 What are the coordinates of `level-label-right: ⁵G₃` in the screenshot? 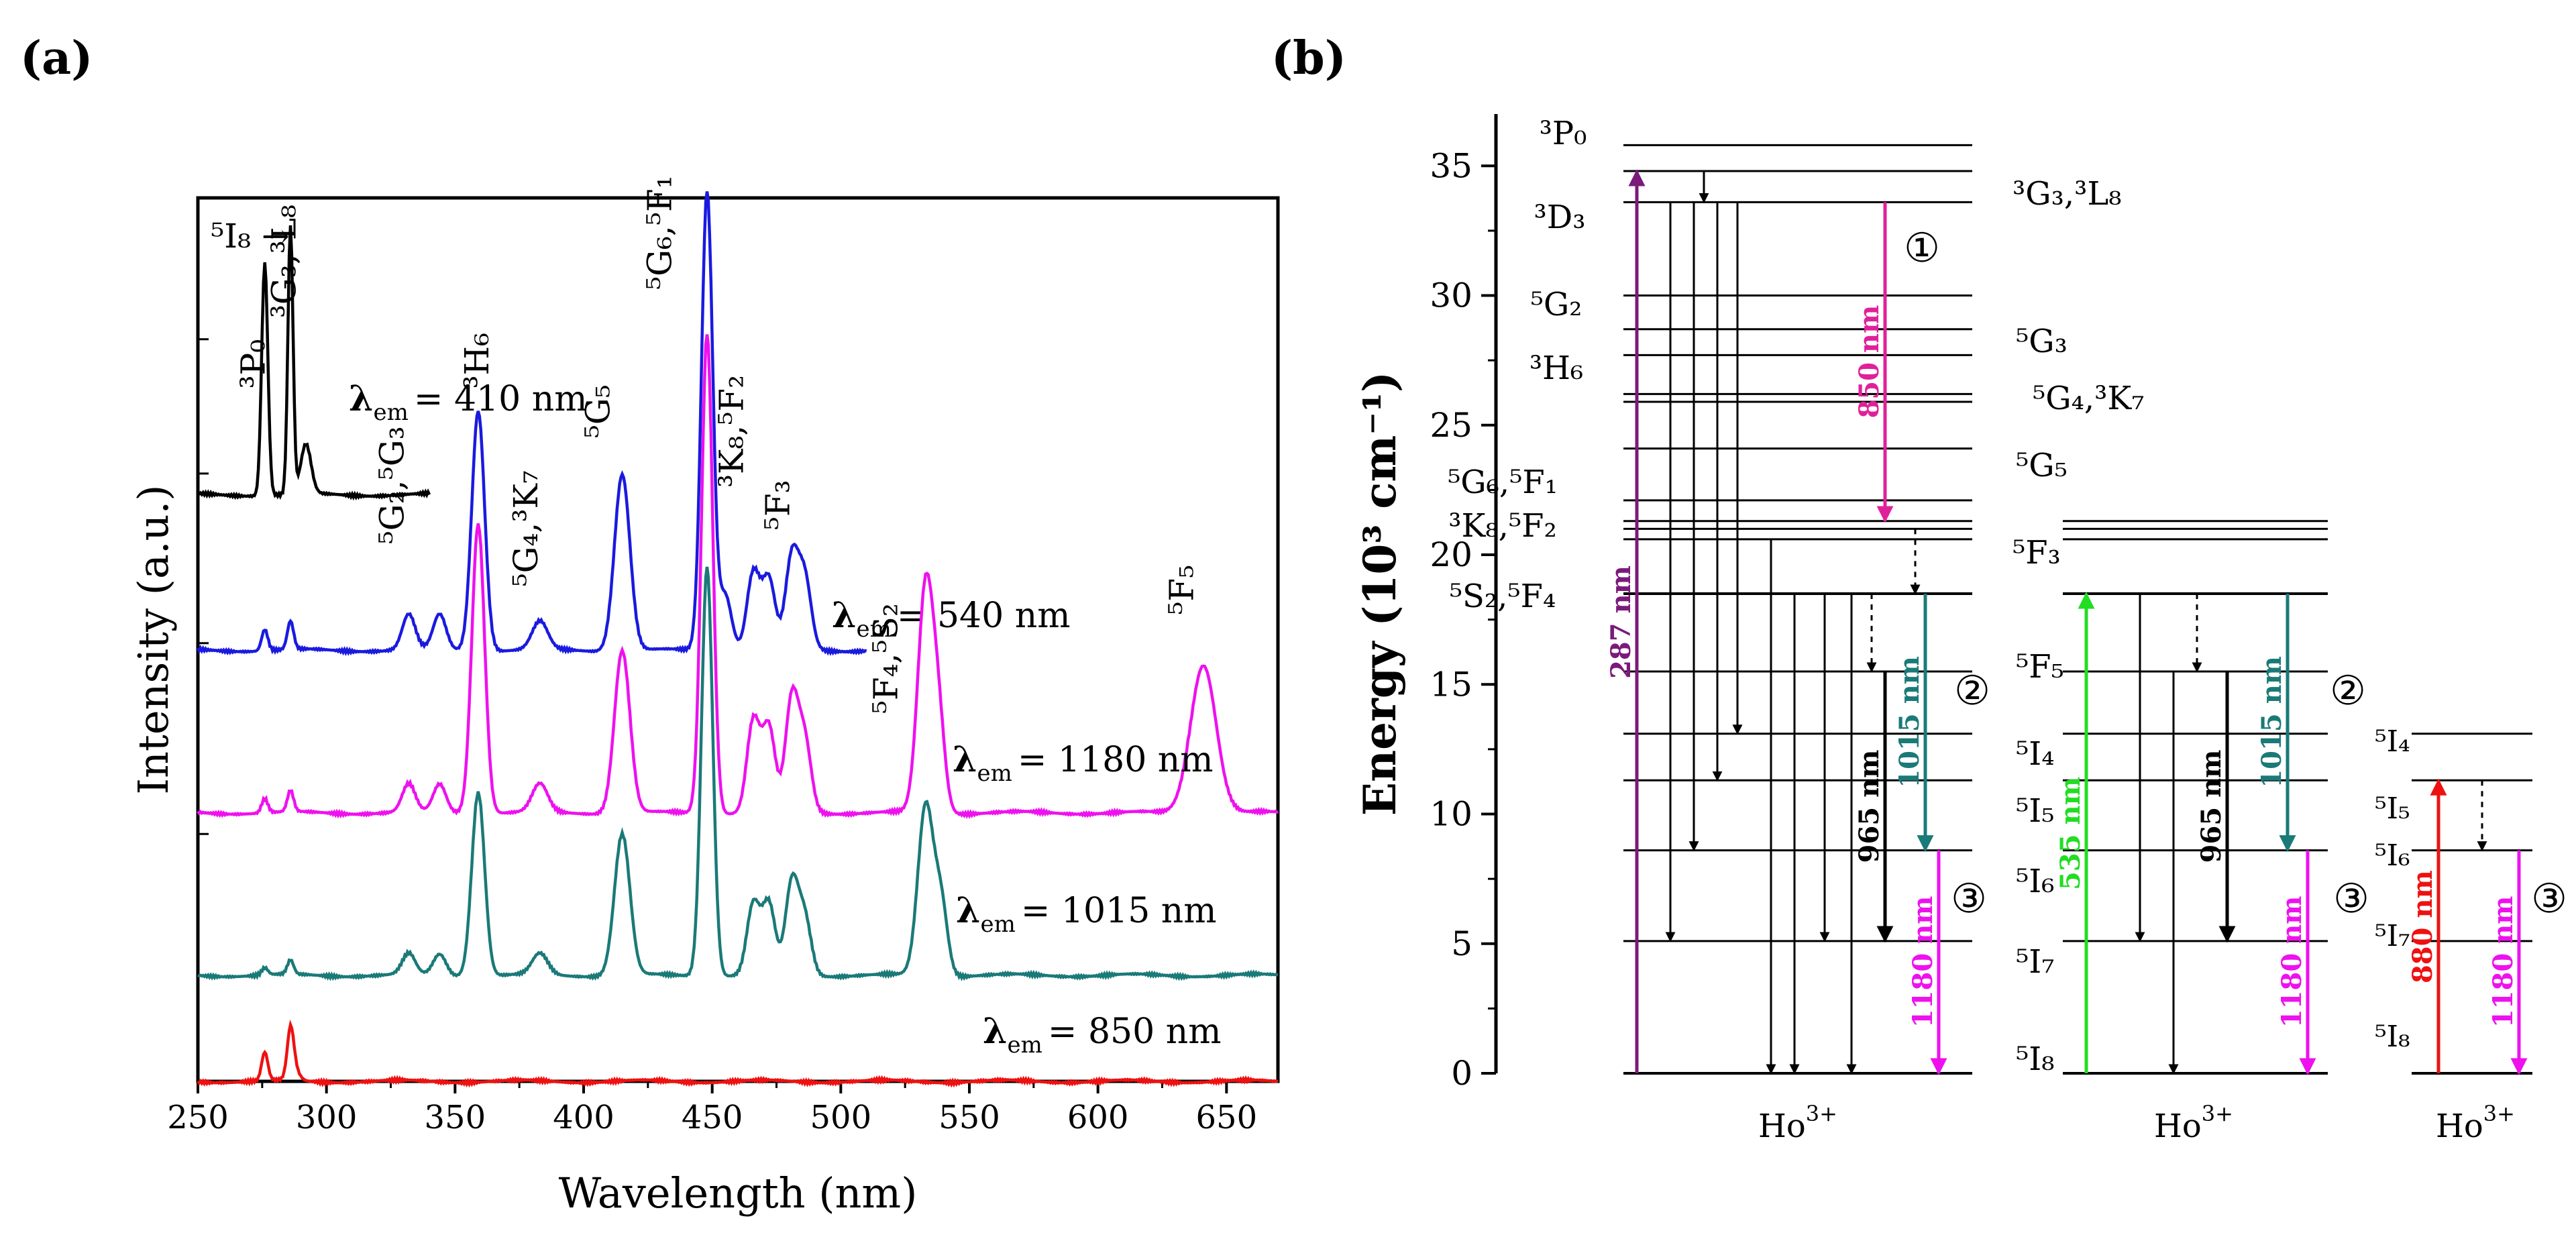 It's located at (2042, 341).